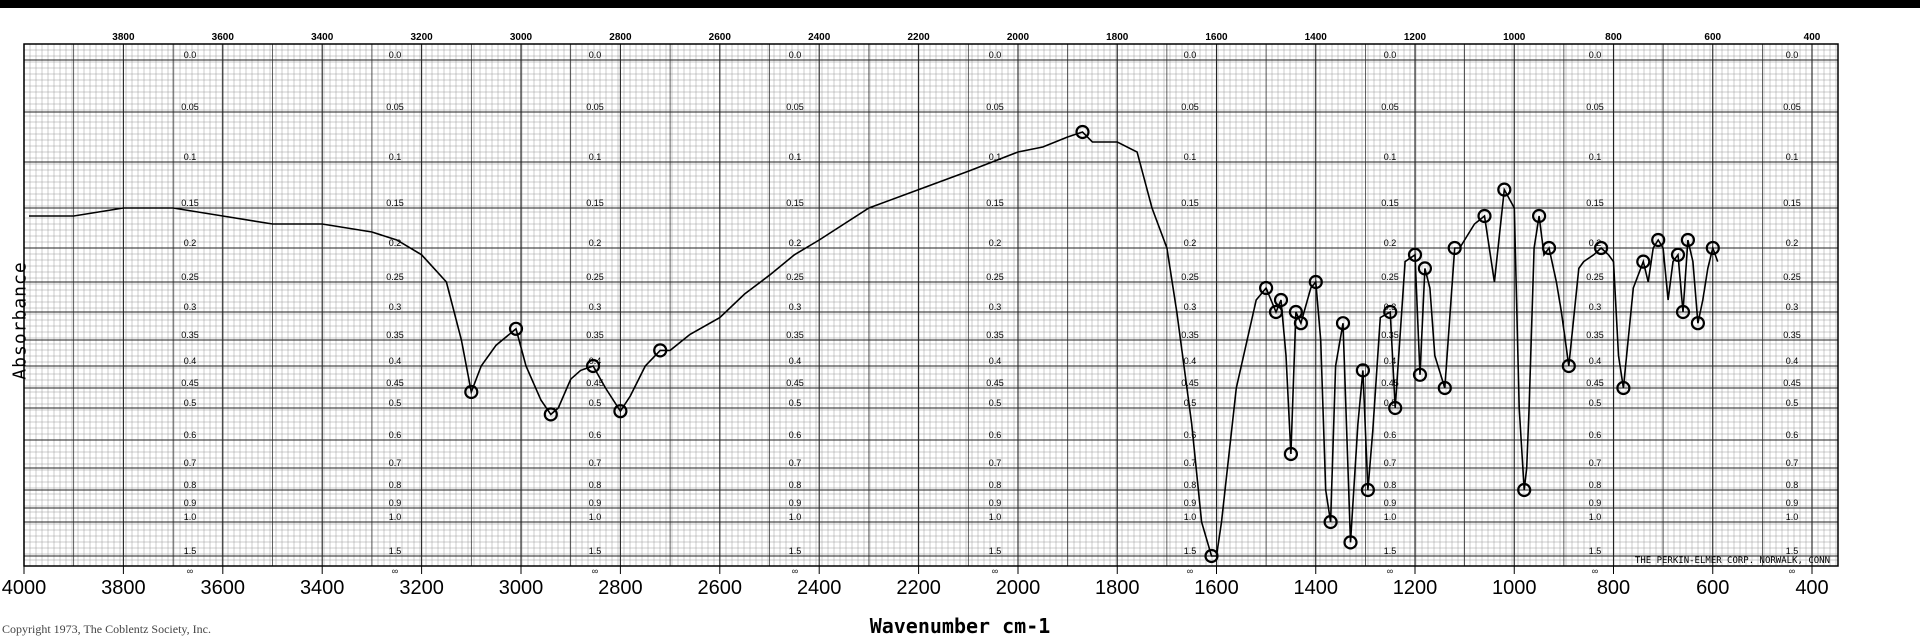  Describe the element at coordinates (395, 361) in the screenshot. I see `absorbance-scale-label: 0.4` at that location.